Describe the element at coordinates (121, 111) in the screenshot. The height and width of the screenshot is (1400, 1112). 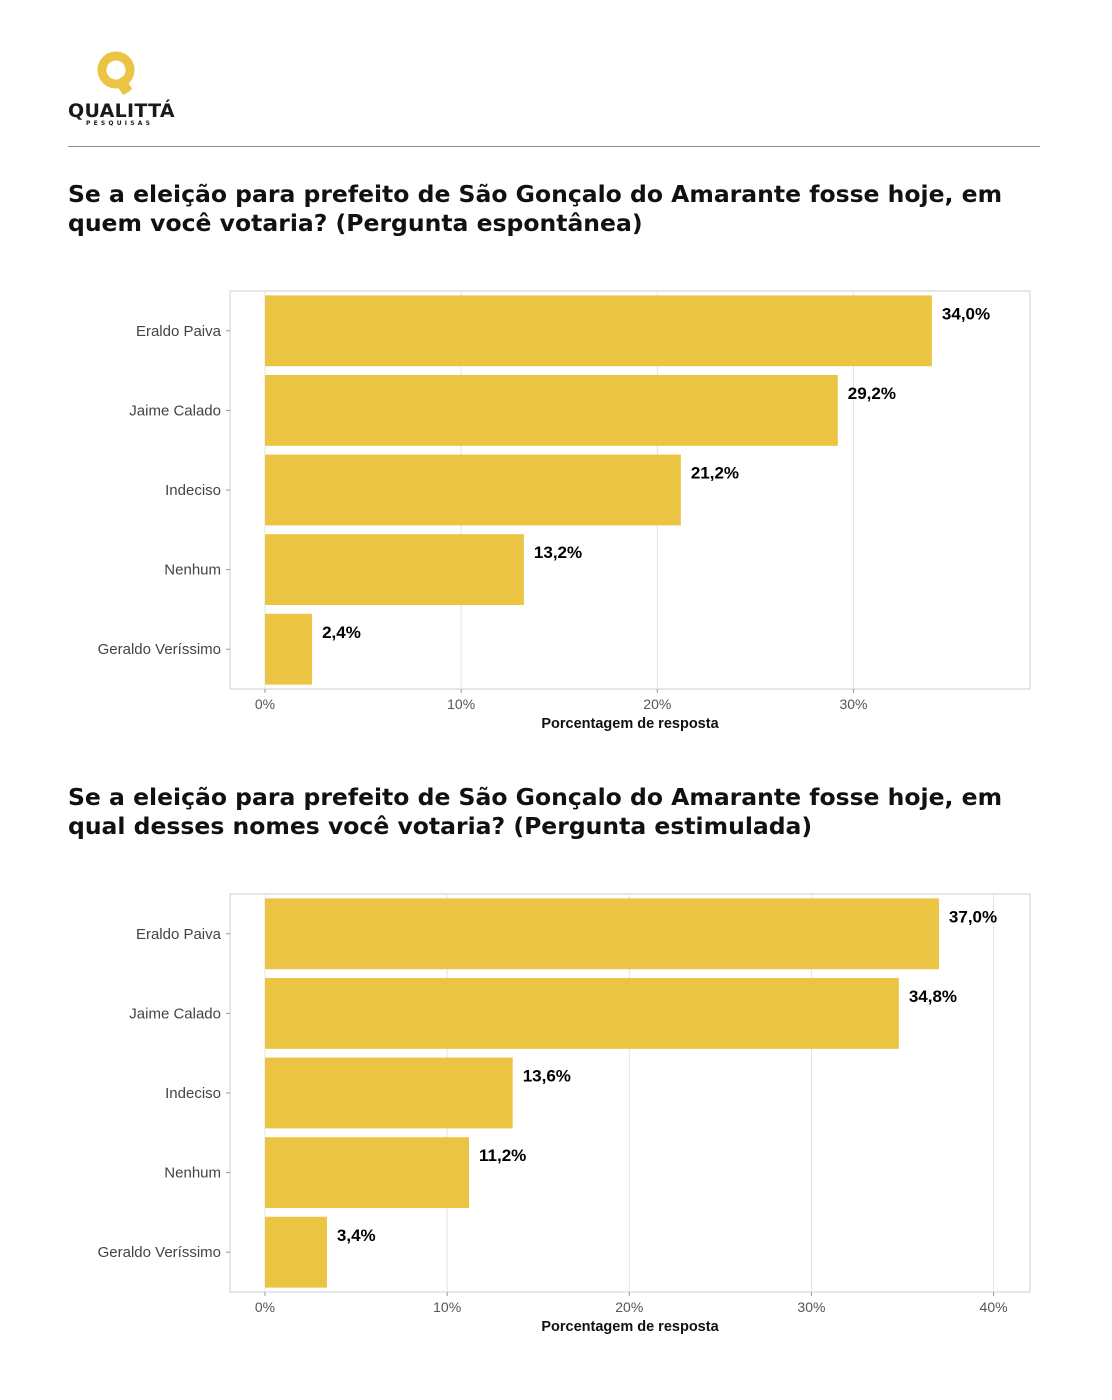
I see `brand-name: QUALITTÁ` at that location.